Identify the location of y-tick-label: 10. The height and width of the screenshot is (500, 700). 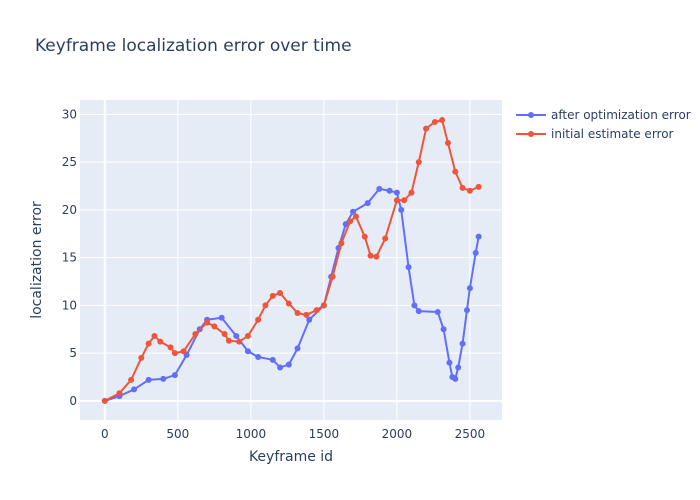
(69, 305).